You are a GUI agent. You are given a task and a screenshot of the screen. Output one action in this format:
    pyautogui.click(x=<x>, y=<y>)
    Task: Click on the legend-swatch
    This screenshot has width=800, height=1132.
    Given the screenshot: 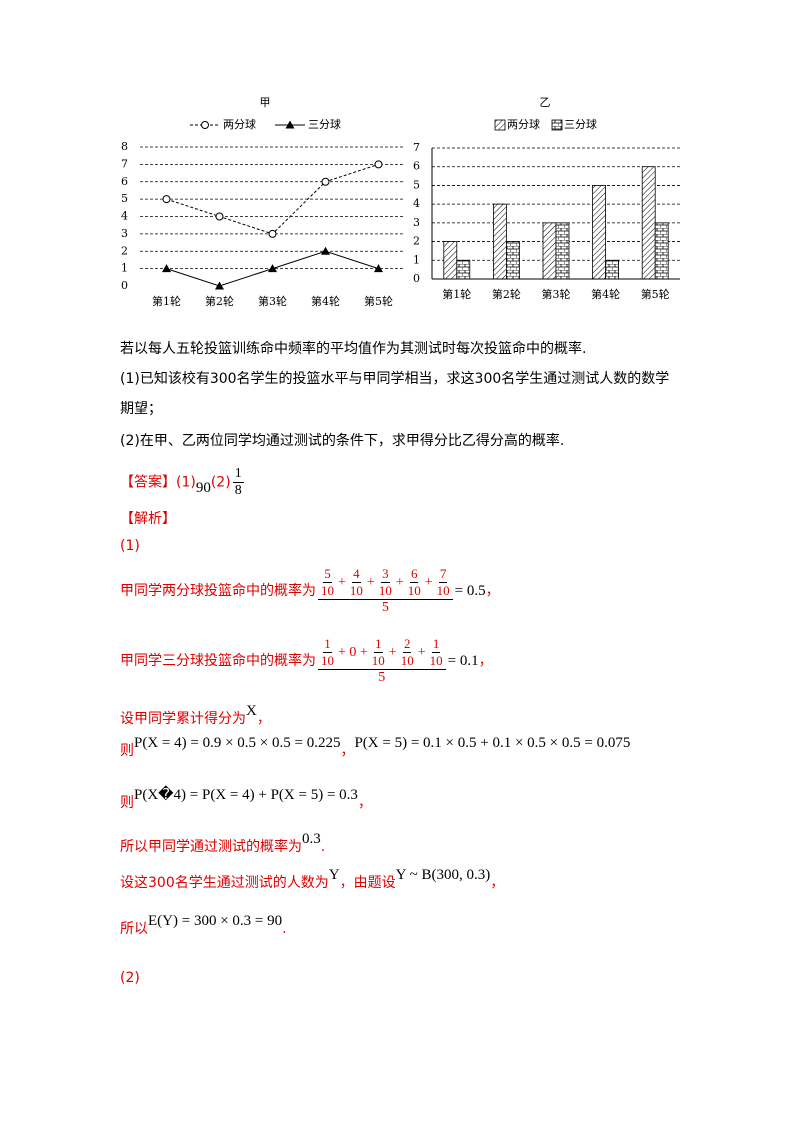 What is the action you would take?
    pyautogui.click(x=557, y=125)
    